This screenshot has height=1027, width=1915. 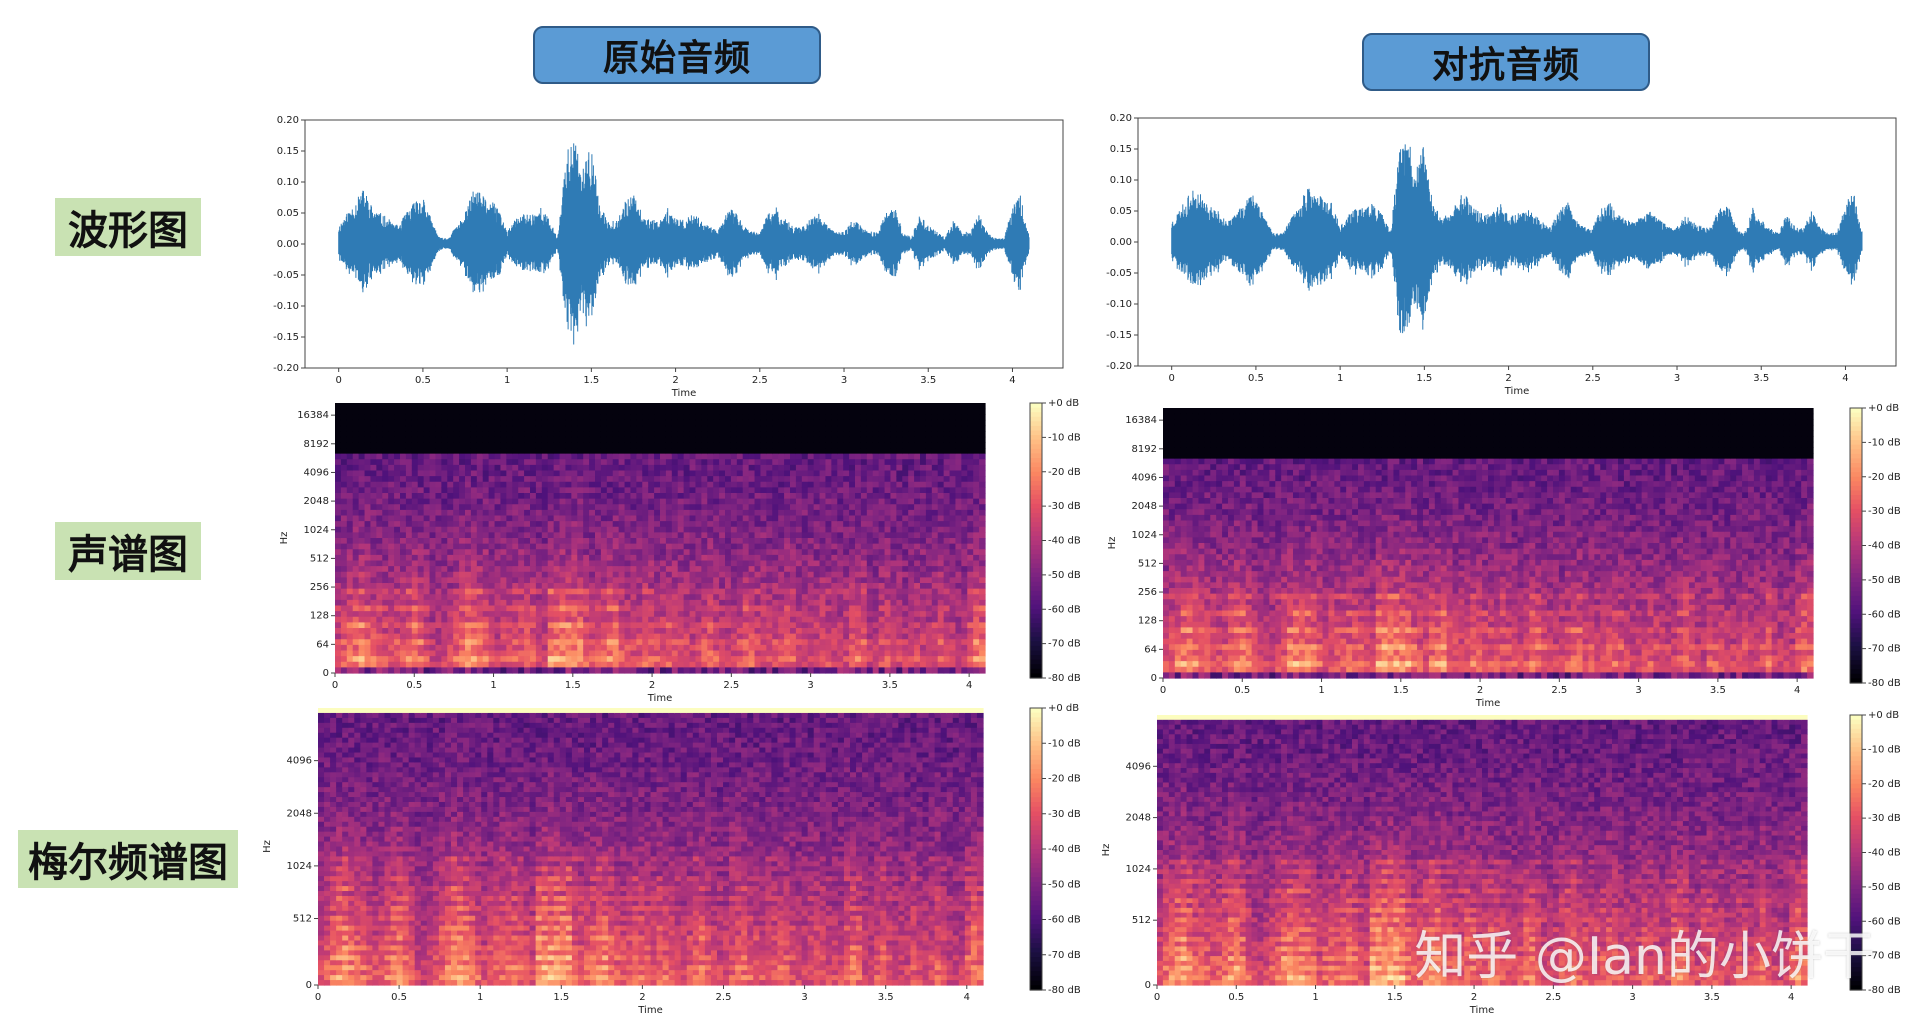 What do you see at coordinates (1121, 180) in the screenshot?
I see `y-tick-label: 0.10` at bounding box center [1121, 180].